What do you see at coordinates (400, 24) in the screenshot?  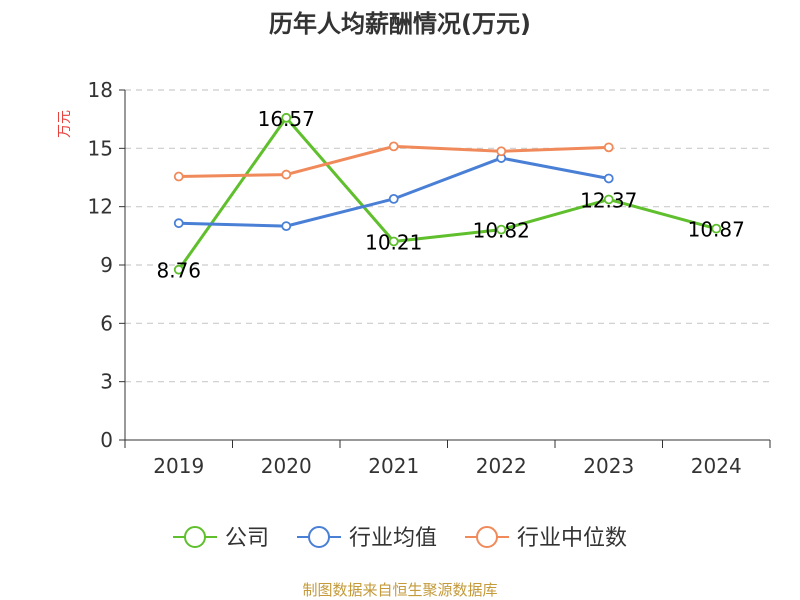 I see `chart-title: 历年人均薪酬情况(万元)` at bounding box center [400, 24].